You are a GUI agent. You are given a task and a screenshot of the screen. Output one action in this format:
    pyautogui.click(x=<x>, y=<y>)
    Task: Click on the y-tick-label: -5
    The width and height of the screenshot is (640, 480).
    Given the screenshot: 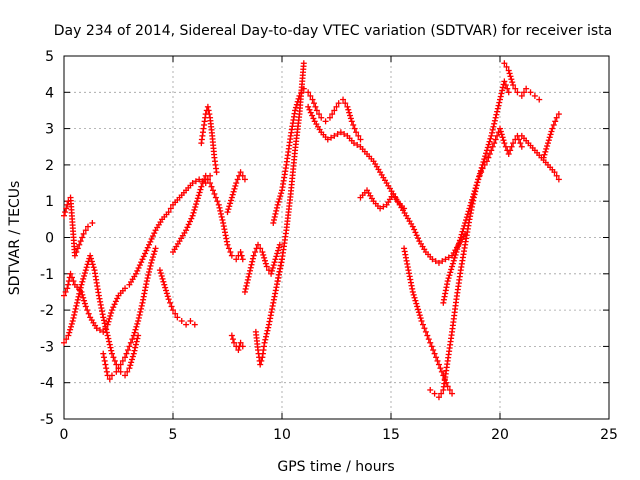 What is the action you would take?
    pyautogui.click(x=47, y=420)
    